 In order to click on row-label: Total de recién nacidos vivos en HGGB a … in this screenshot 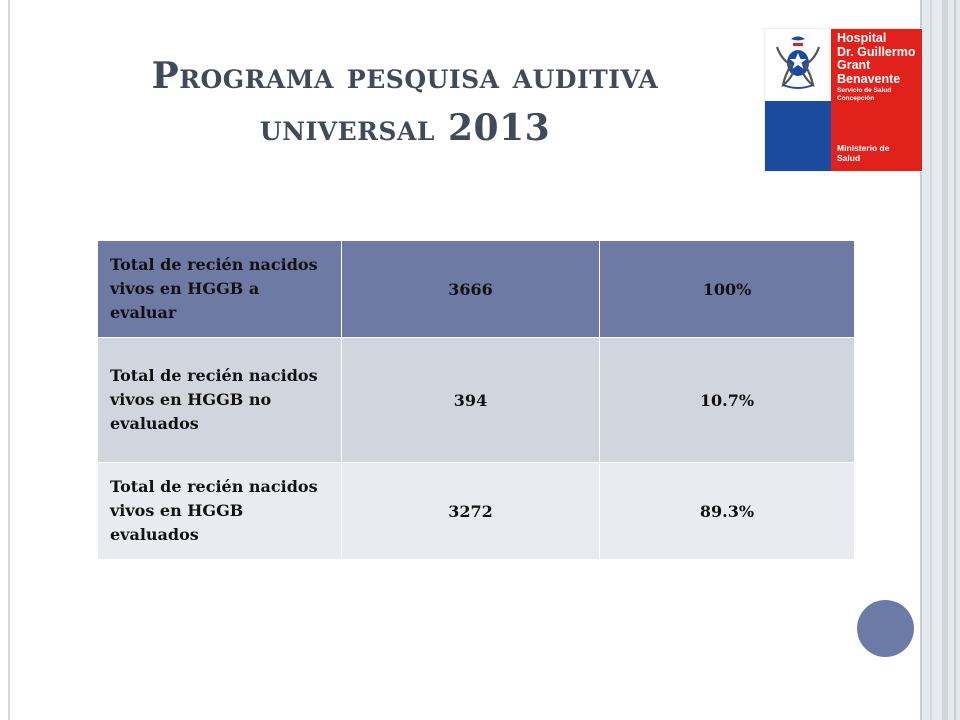, I will do `click(219, 289)`.